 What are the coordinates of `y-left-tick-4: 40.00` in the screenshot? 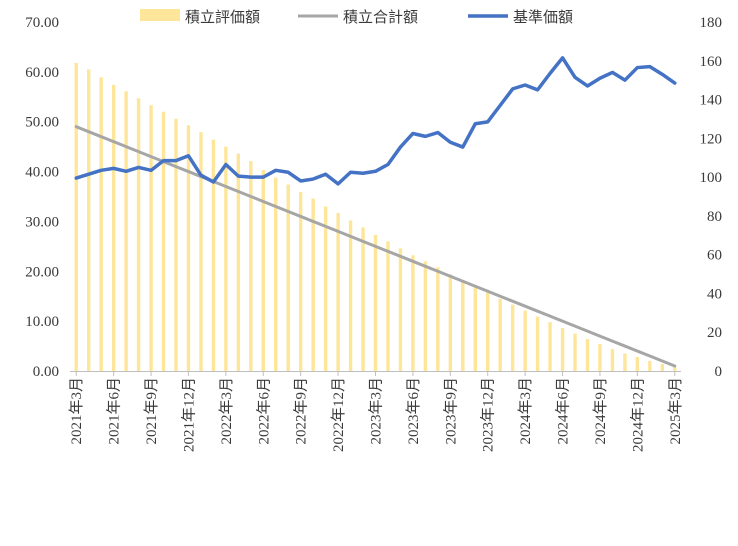 It's located at (42, 173).